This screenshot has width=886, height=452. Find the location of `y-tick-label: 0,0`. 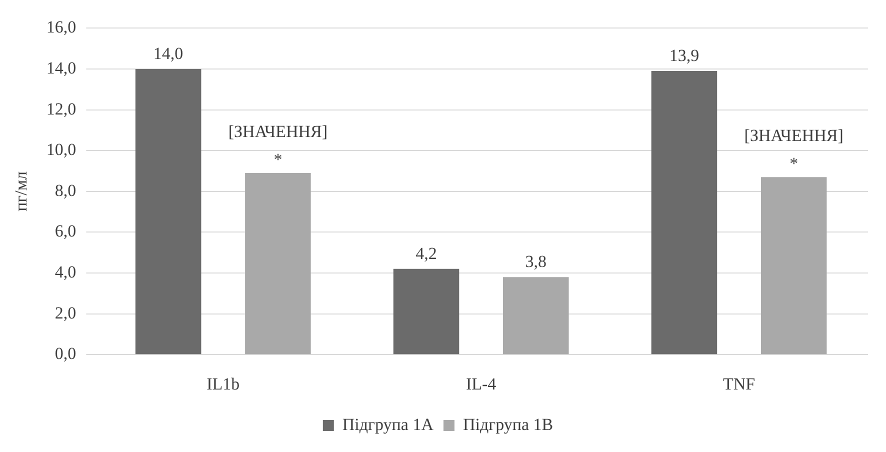

y-tick-label: 0,0 is located at coordinates (65, 354).